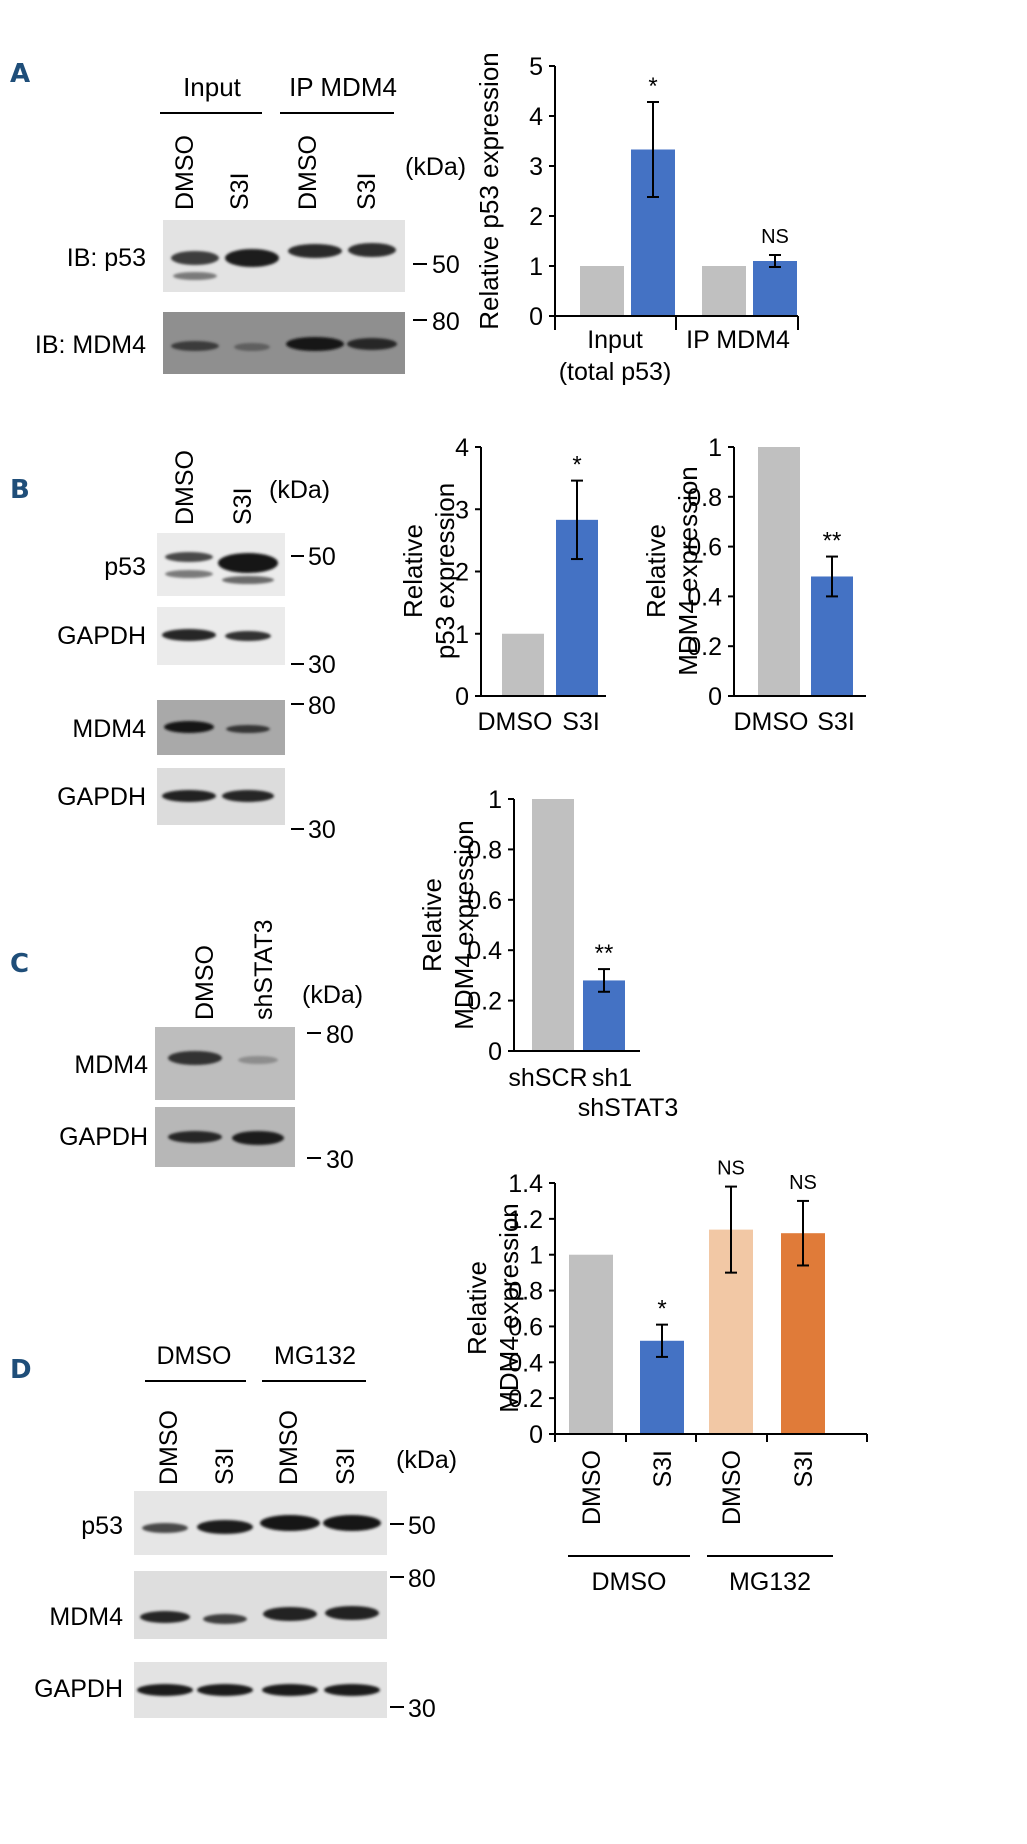 This screenshot has width=1027, height=1844. Describe the element at coordinates (109, 729) in the screenshot. I see `panel-b-row-mdm4: MDM4` at that location.